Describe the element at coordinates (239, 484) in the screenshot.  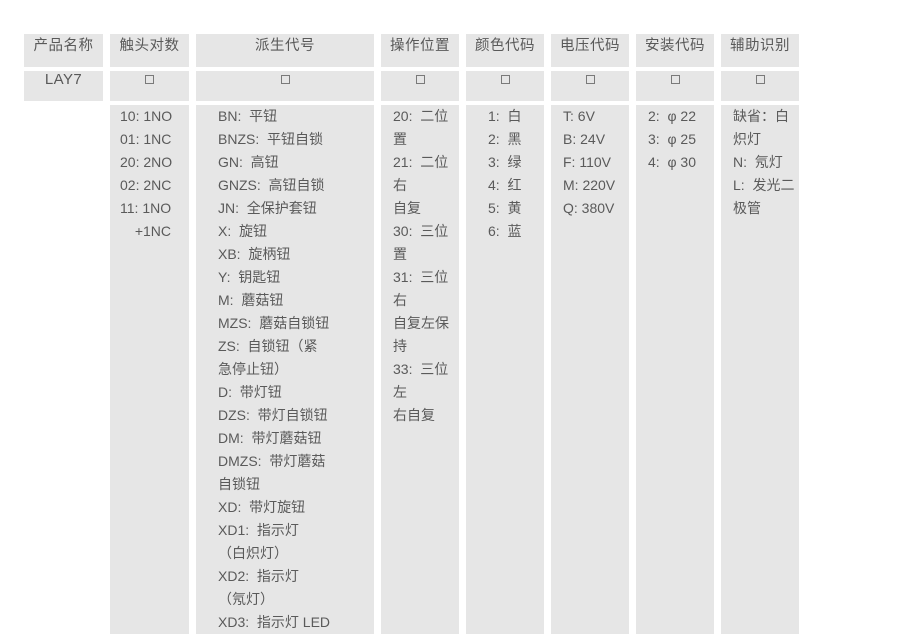
I see `option-line: 自锁钮` at that location.